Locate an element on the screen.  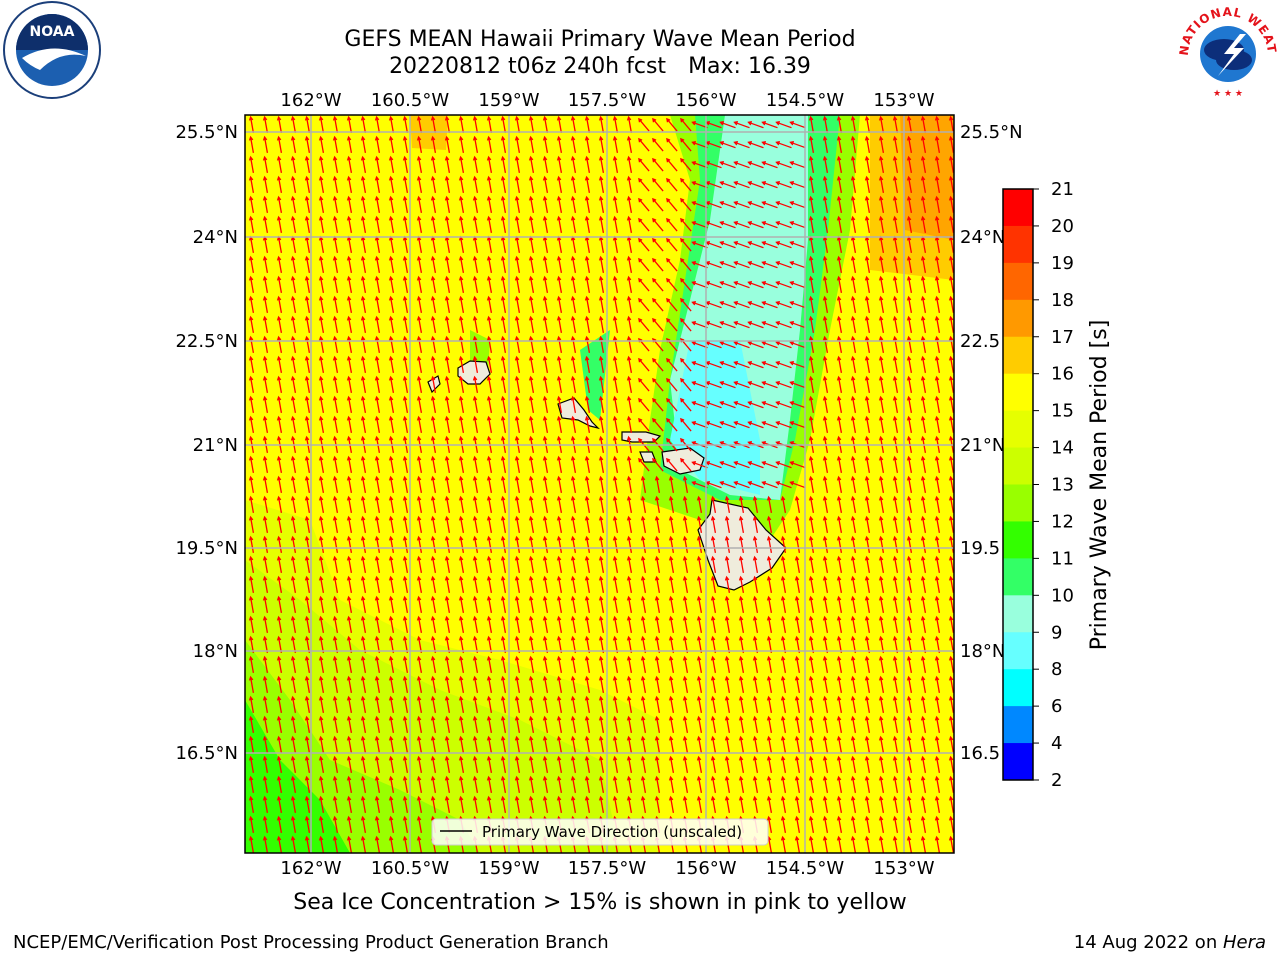
colorbar-tick-label: 14 is located at coordinates (1062, 448).